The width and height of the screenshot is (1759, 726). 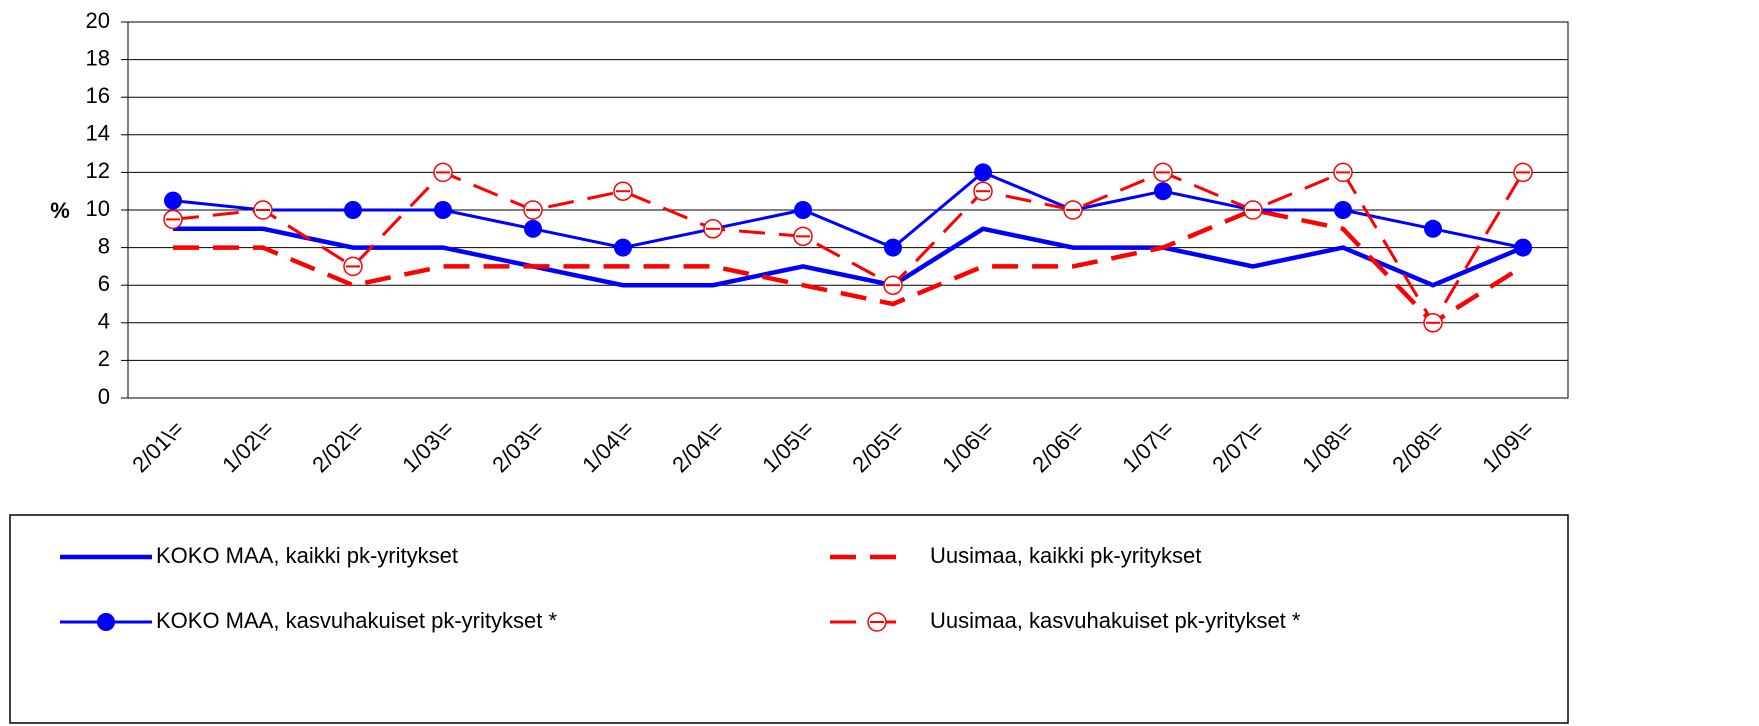 What do you see at coordinates (98, 170) in the screenshot?
I see `y-tick-label: 12` at bounding box center [98, 170].